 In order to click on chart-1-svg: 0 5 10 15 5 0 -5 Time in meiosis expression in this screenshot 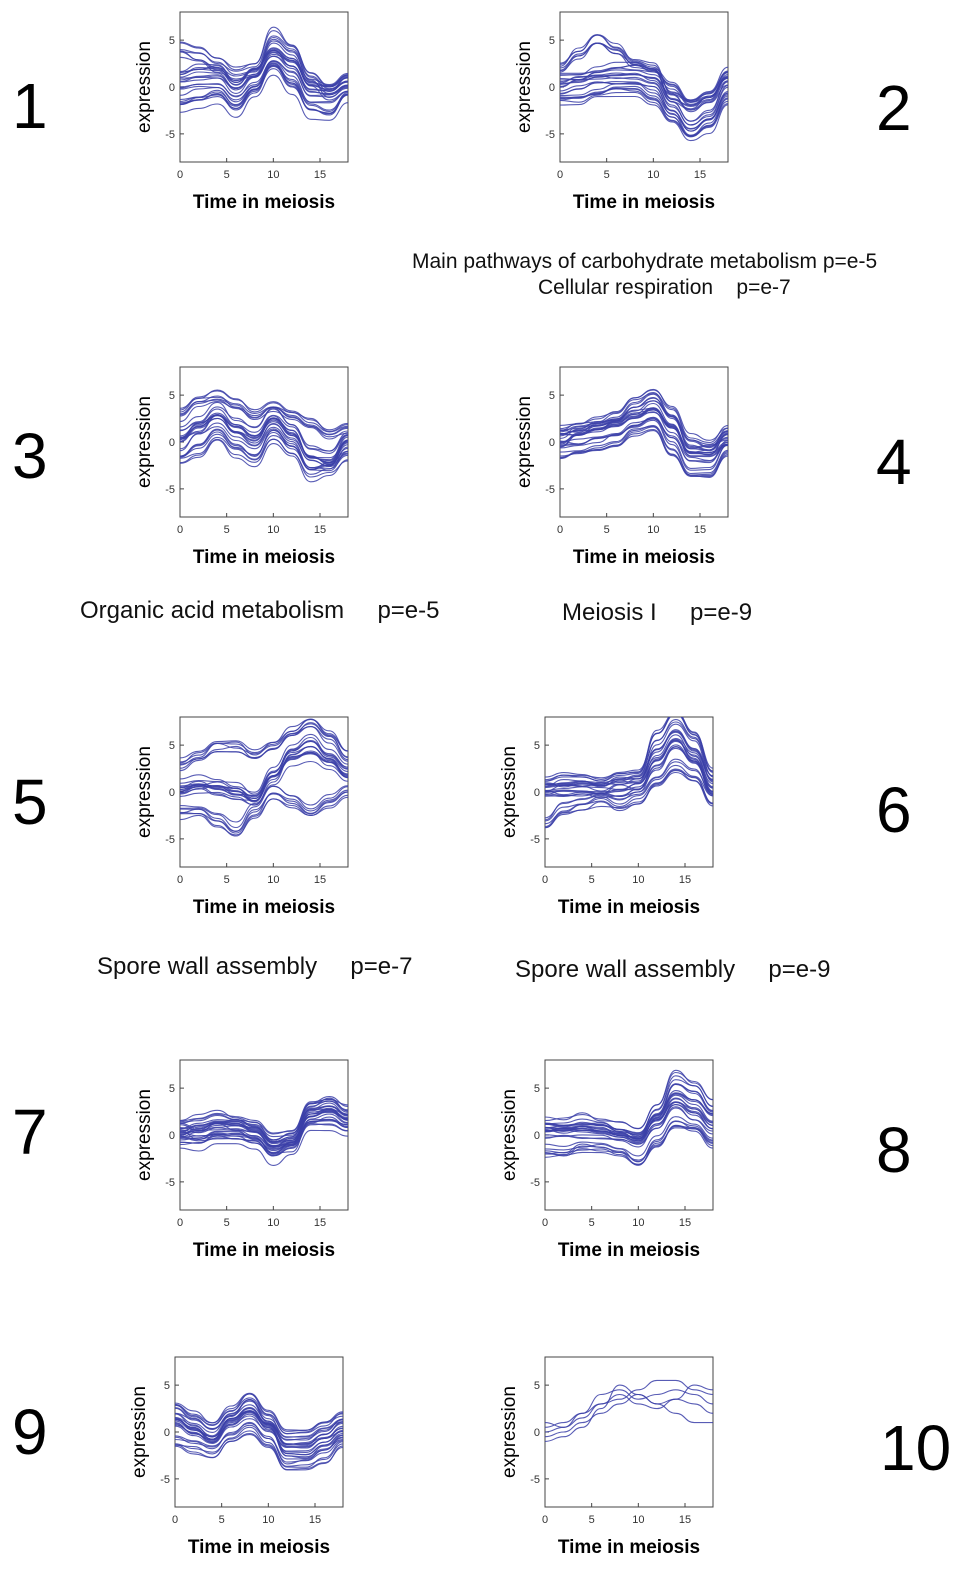, I will do `click(241, 112)`.